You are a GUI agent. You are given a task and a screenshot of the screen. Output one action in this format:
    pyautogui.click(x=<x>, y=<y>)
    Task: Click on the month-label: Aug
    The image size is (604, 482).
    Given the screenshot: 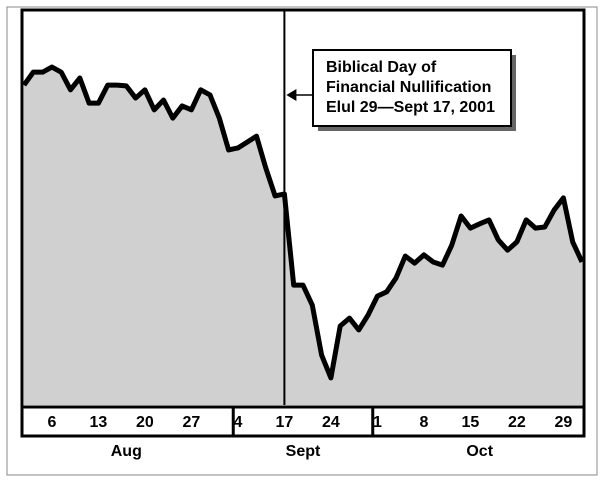 What is the action you would take?
    pyautogui.click(x=126, y=451)
    